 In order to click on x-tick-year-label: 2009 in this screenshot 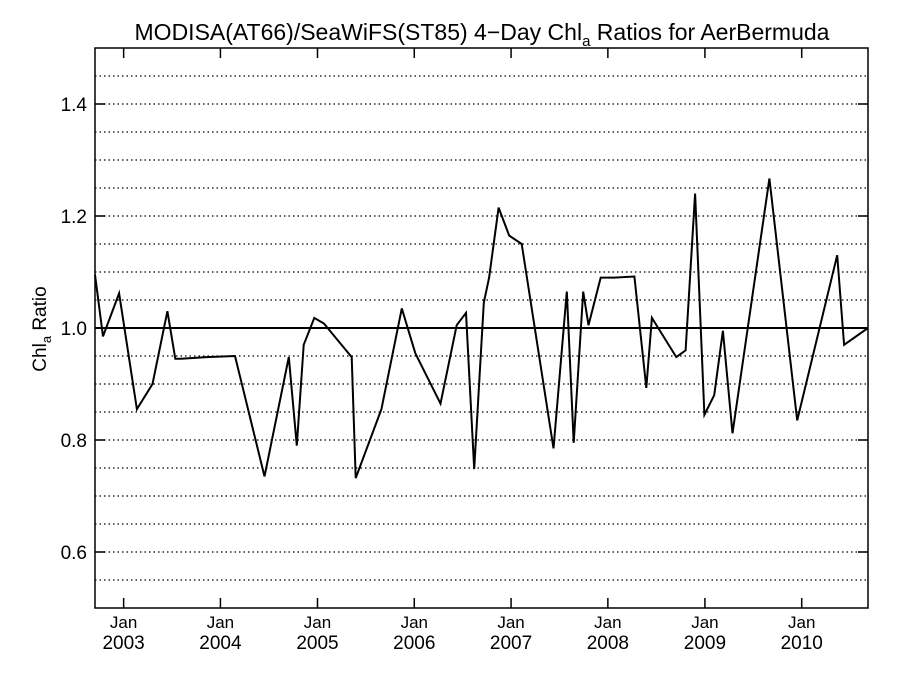, I will do `click(705, 643)`.